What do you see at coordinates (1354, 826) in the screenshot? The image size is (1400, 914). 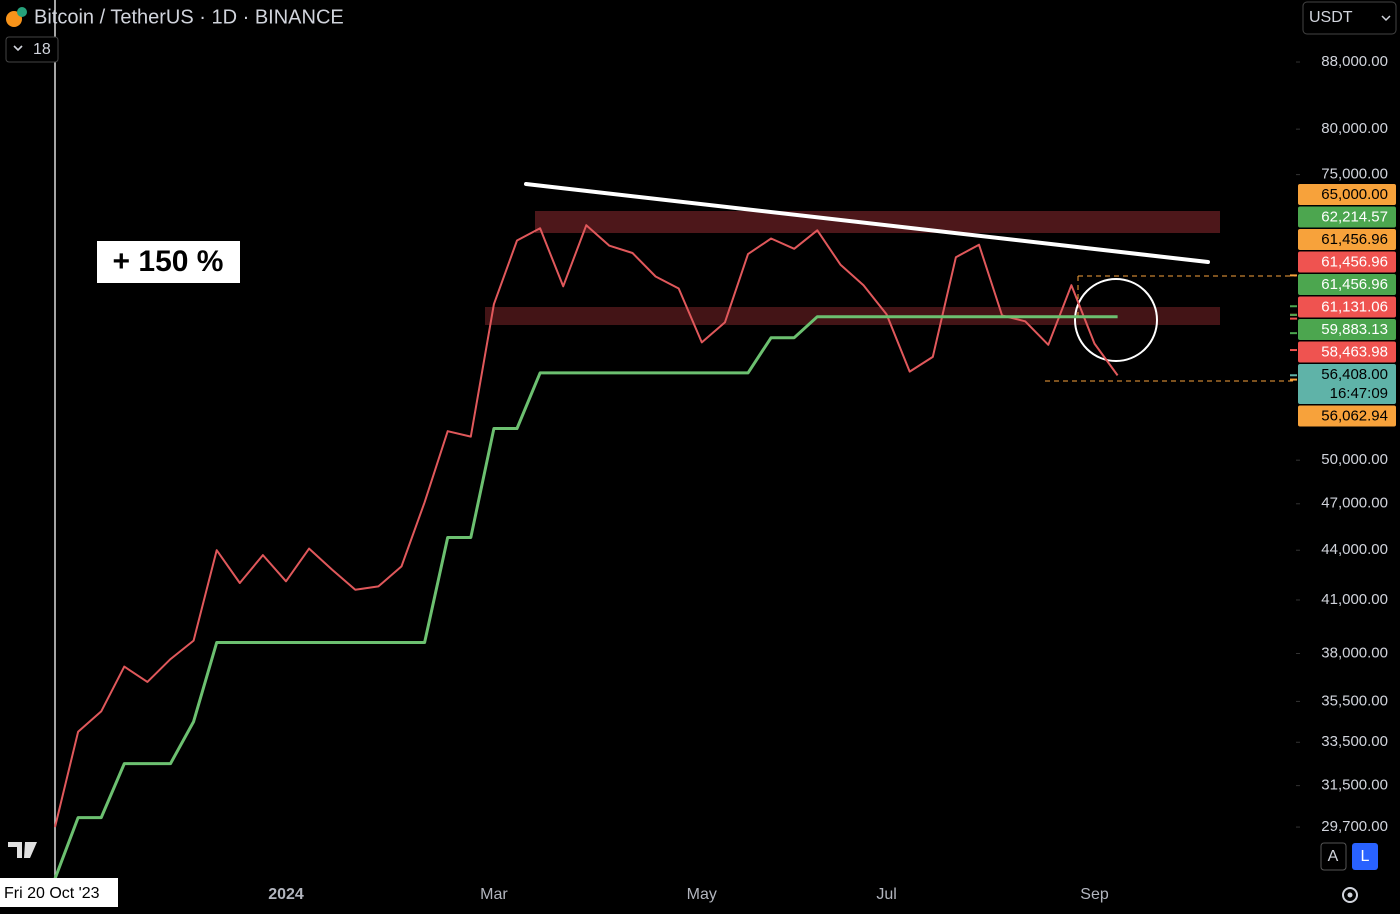 I see `y-tick-label: 29,700.00` at bounding box center [1354, 826].